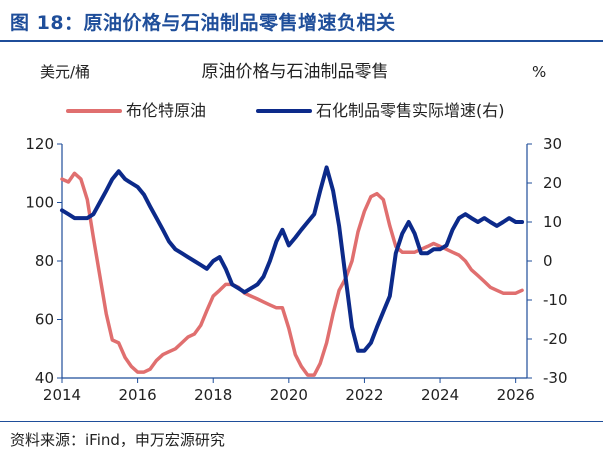 This screenshot has width=603, height=456. I want to click on left-tick-label: 80, so click(44, 261).